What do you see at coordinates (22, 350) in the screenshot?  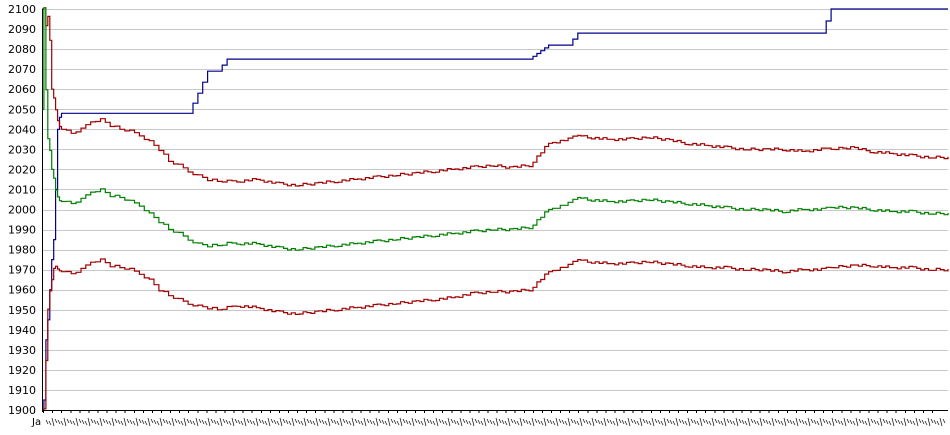 I see `y-tick-label: 1930` at bounding box center [22, 350].